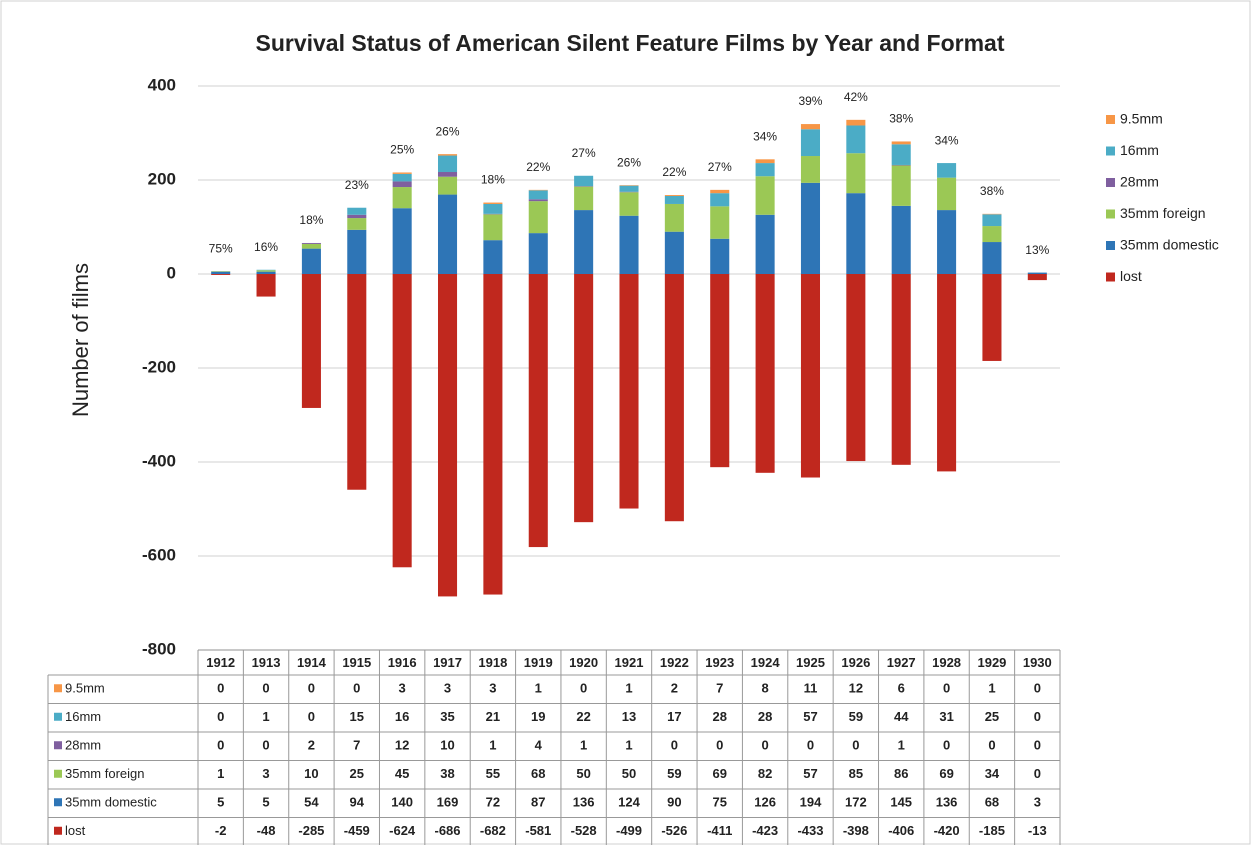 Image resolution: width=1251 pixels, height=845 pixels. What do you see at coordinates (85, 688) in the screenshot?
I see `table-row-label: 9.5mm` at bounding box center [85, 688].